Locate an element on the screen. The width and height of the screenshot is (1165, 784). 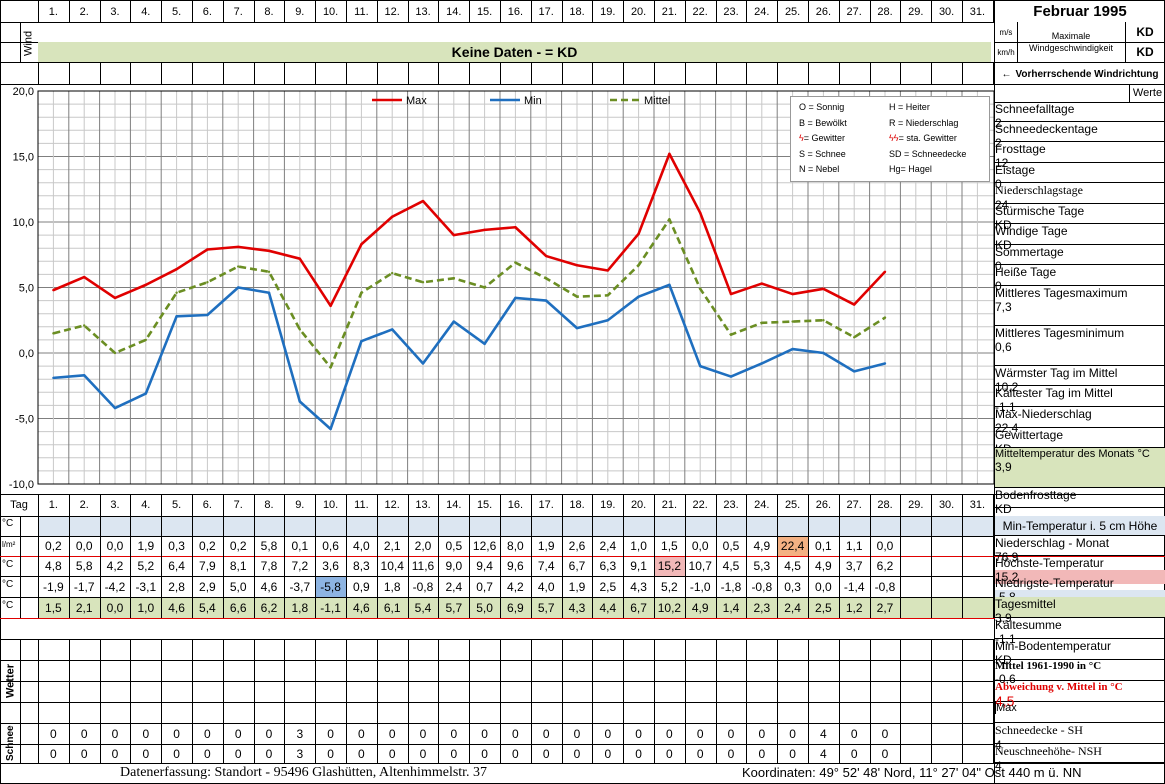
max-temp-cell: 4,9 is located at coordinates (823, 566).